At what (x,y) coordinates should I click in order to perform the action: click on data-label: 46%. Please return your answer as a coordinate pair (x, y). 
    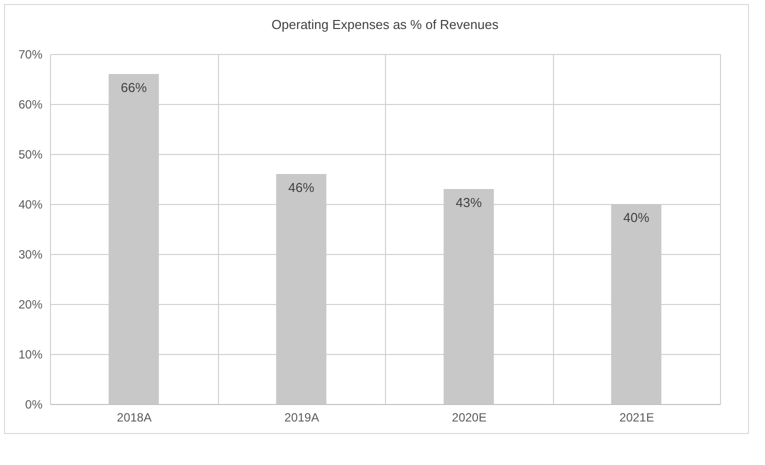
    Looking at the image, I should click on (301, 187).